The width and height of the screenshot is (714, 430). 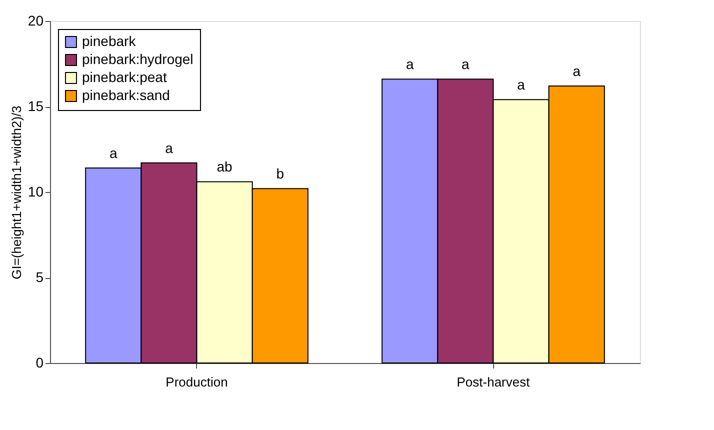 What do you see at coordinates (280, 174) in the screenshot?
I see `data-label: b` at bounding box center [280, 174].